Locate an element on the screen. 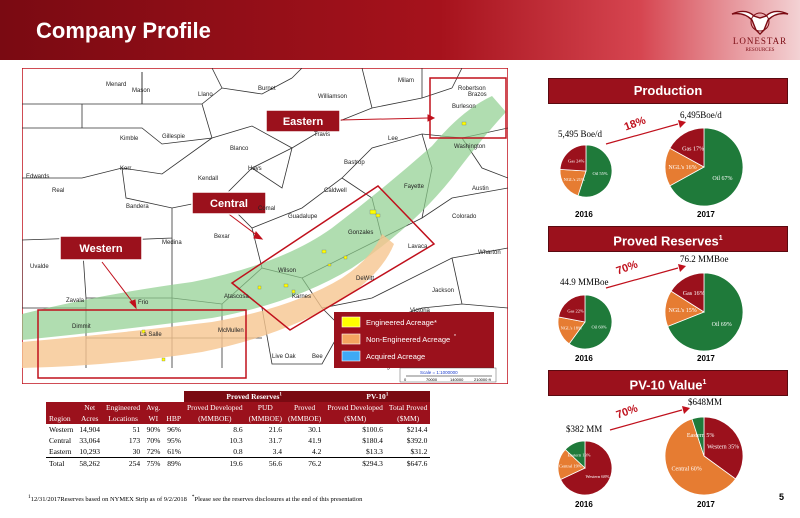 This screenshot has height=518, width=800. table-group-pv10: PV-101 is located at coordinates (377, 396).